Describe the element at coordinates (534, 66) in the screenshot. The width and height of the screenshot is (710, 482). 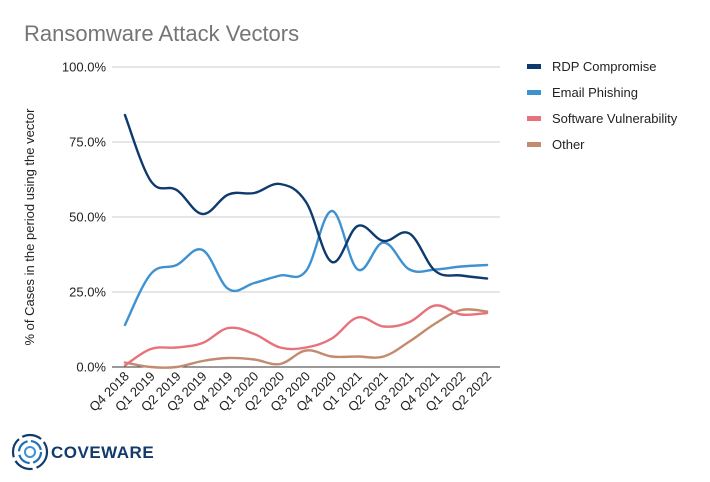
I see `legend-swatch-rdp-compromise` at that location.